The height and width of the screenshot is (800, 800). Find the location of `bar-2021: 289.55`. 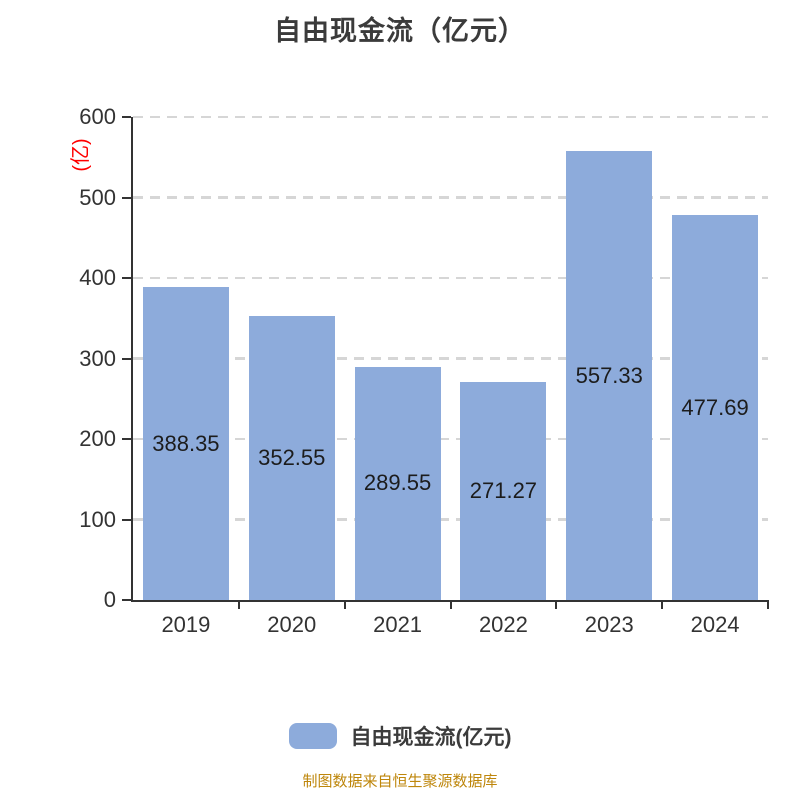

bar-2021: 289.55 is located at coordinates (397, 483).